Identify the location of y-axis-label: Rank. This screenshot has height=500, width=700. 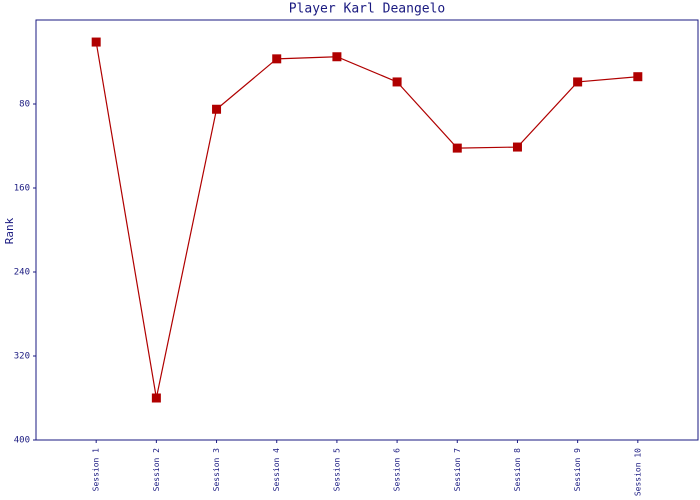
(9, 230).